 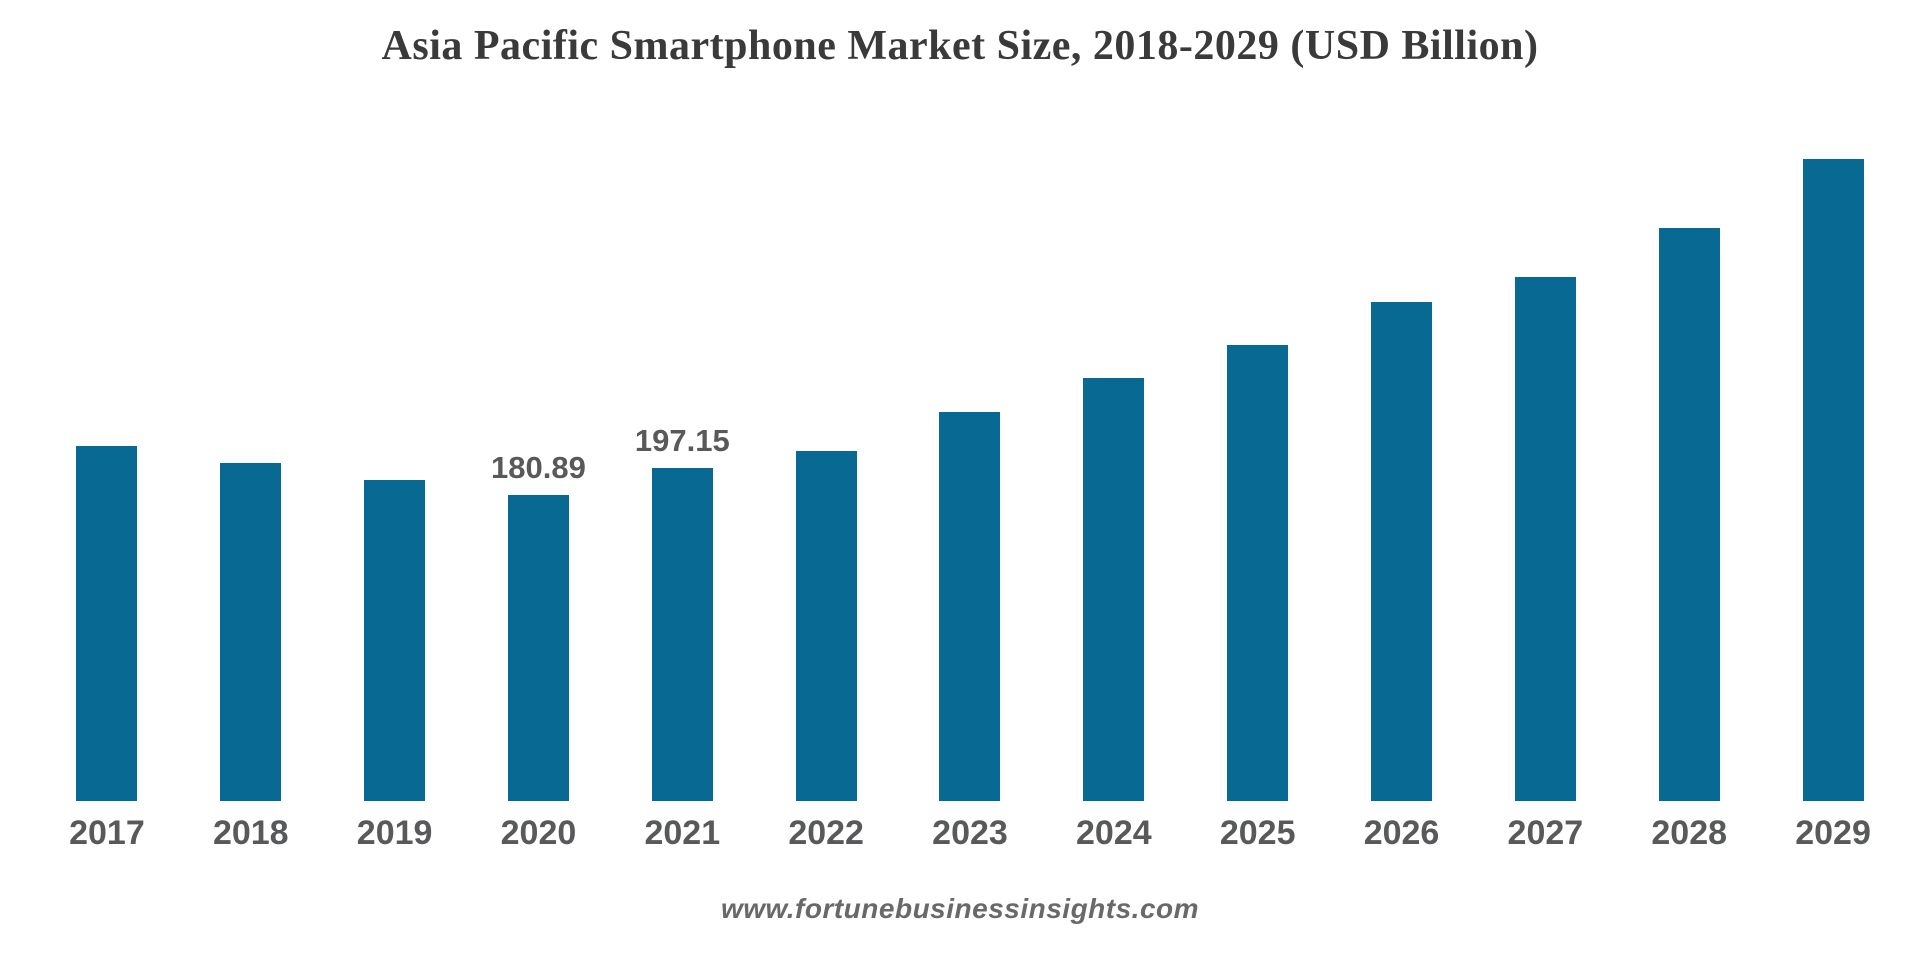 What do you see at coordinates (960, 908) in the screenshot?
I see `source-website-text: www.fortunebusinessinsights.com` at bounding box center [960, 908].